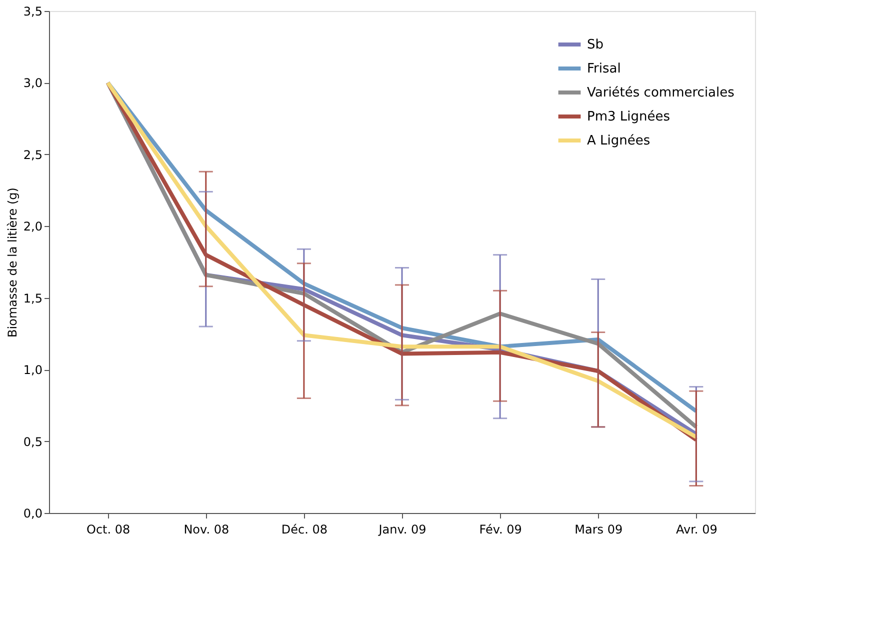 The width and height of the screenshot is (876, 626). What do you see at coordinates (12, 263) in the screenshot?
I see `y-axis-title: Biomasse de la litière (g)` at bounding box center [12, 263].